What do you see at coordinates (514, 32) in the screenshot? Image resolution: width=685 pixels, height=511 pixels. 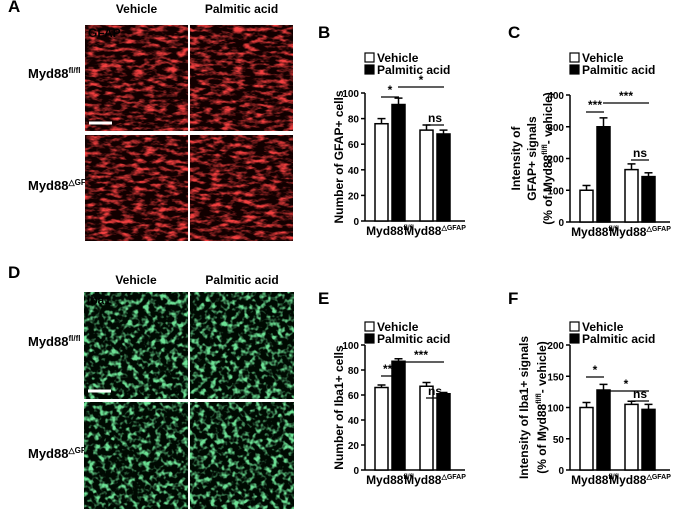 I see `panel-letter: C` at bounding box center [514, 32].